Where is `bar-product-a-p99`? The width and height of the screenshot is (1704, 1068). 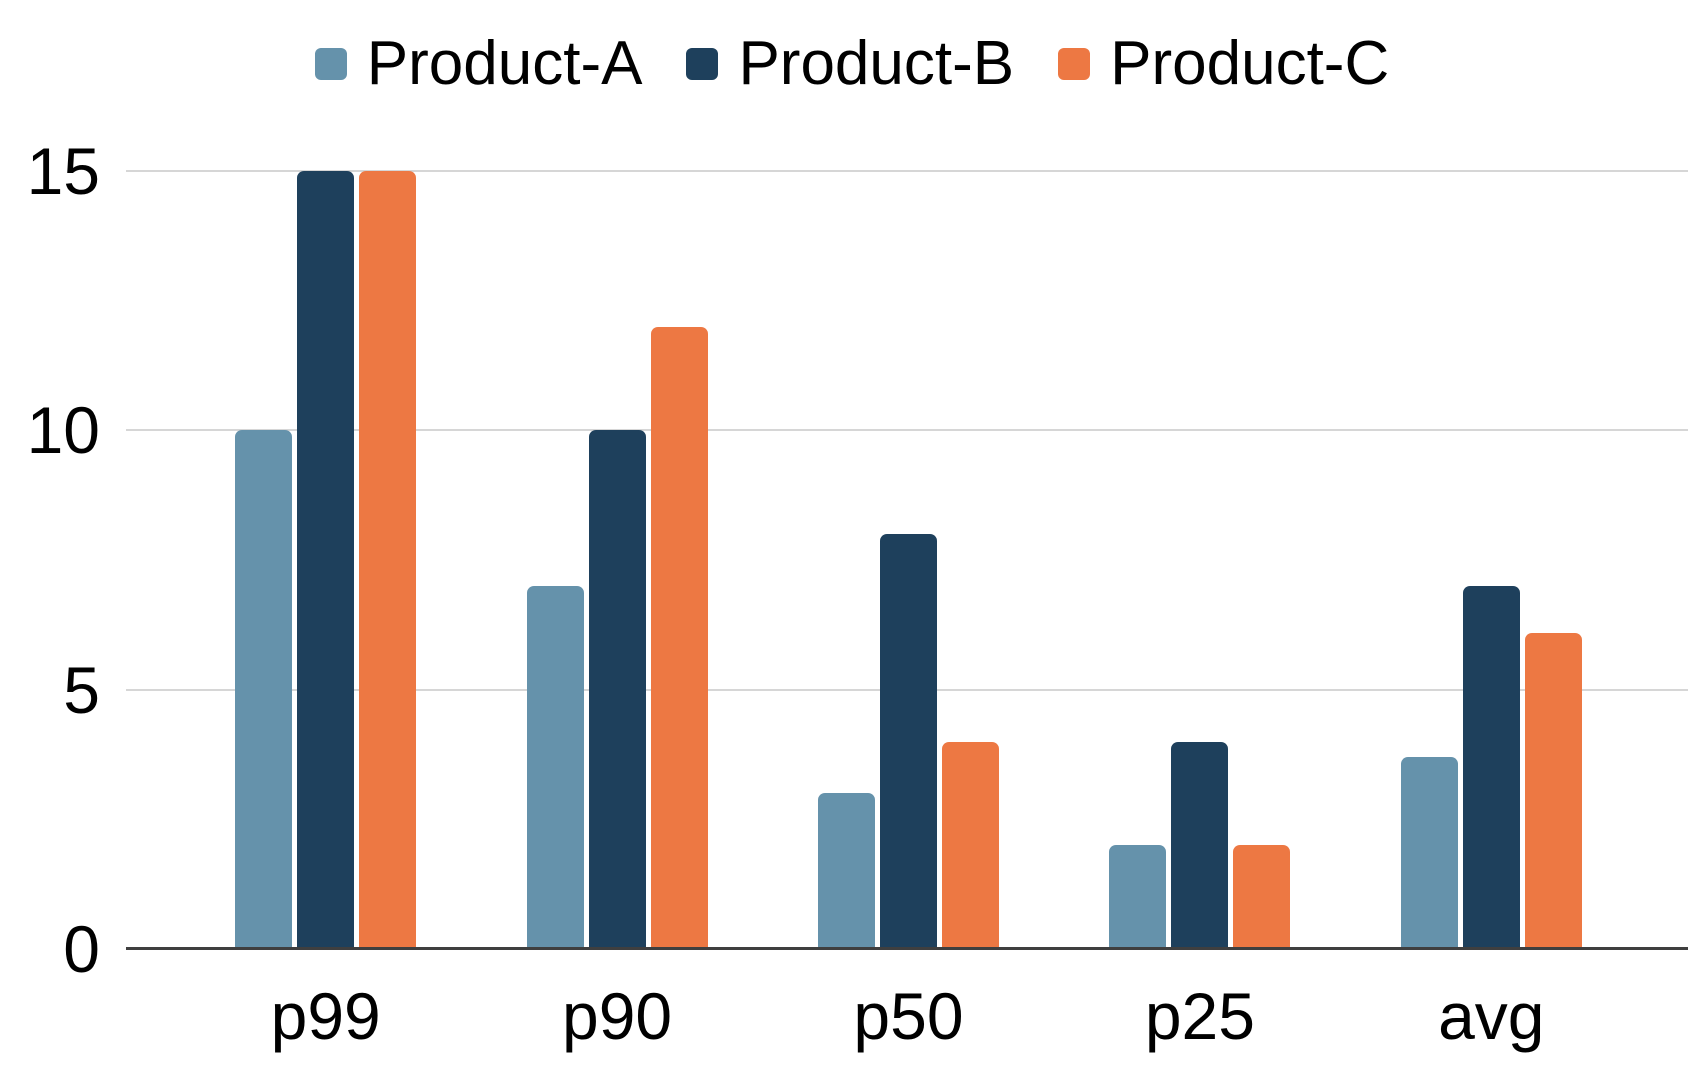
bar-product-a-p99 is located at coordinates (264, 689).